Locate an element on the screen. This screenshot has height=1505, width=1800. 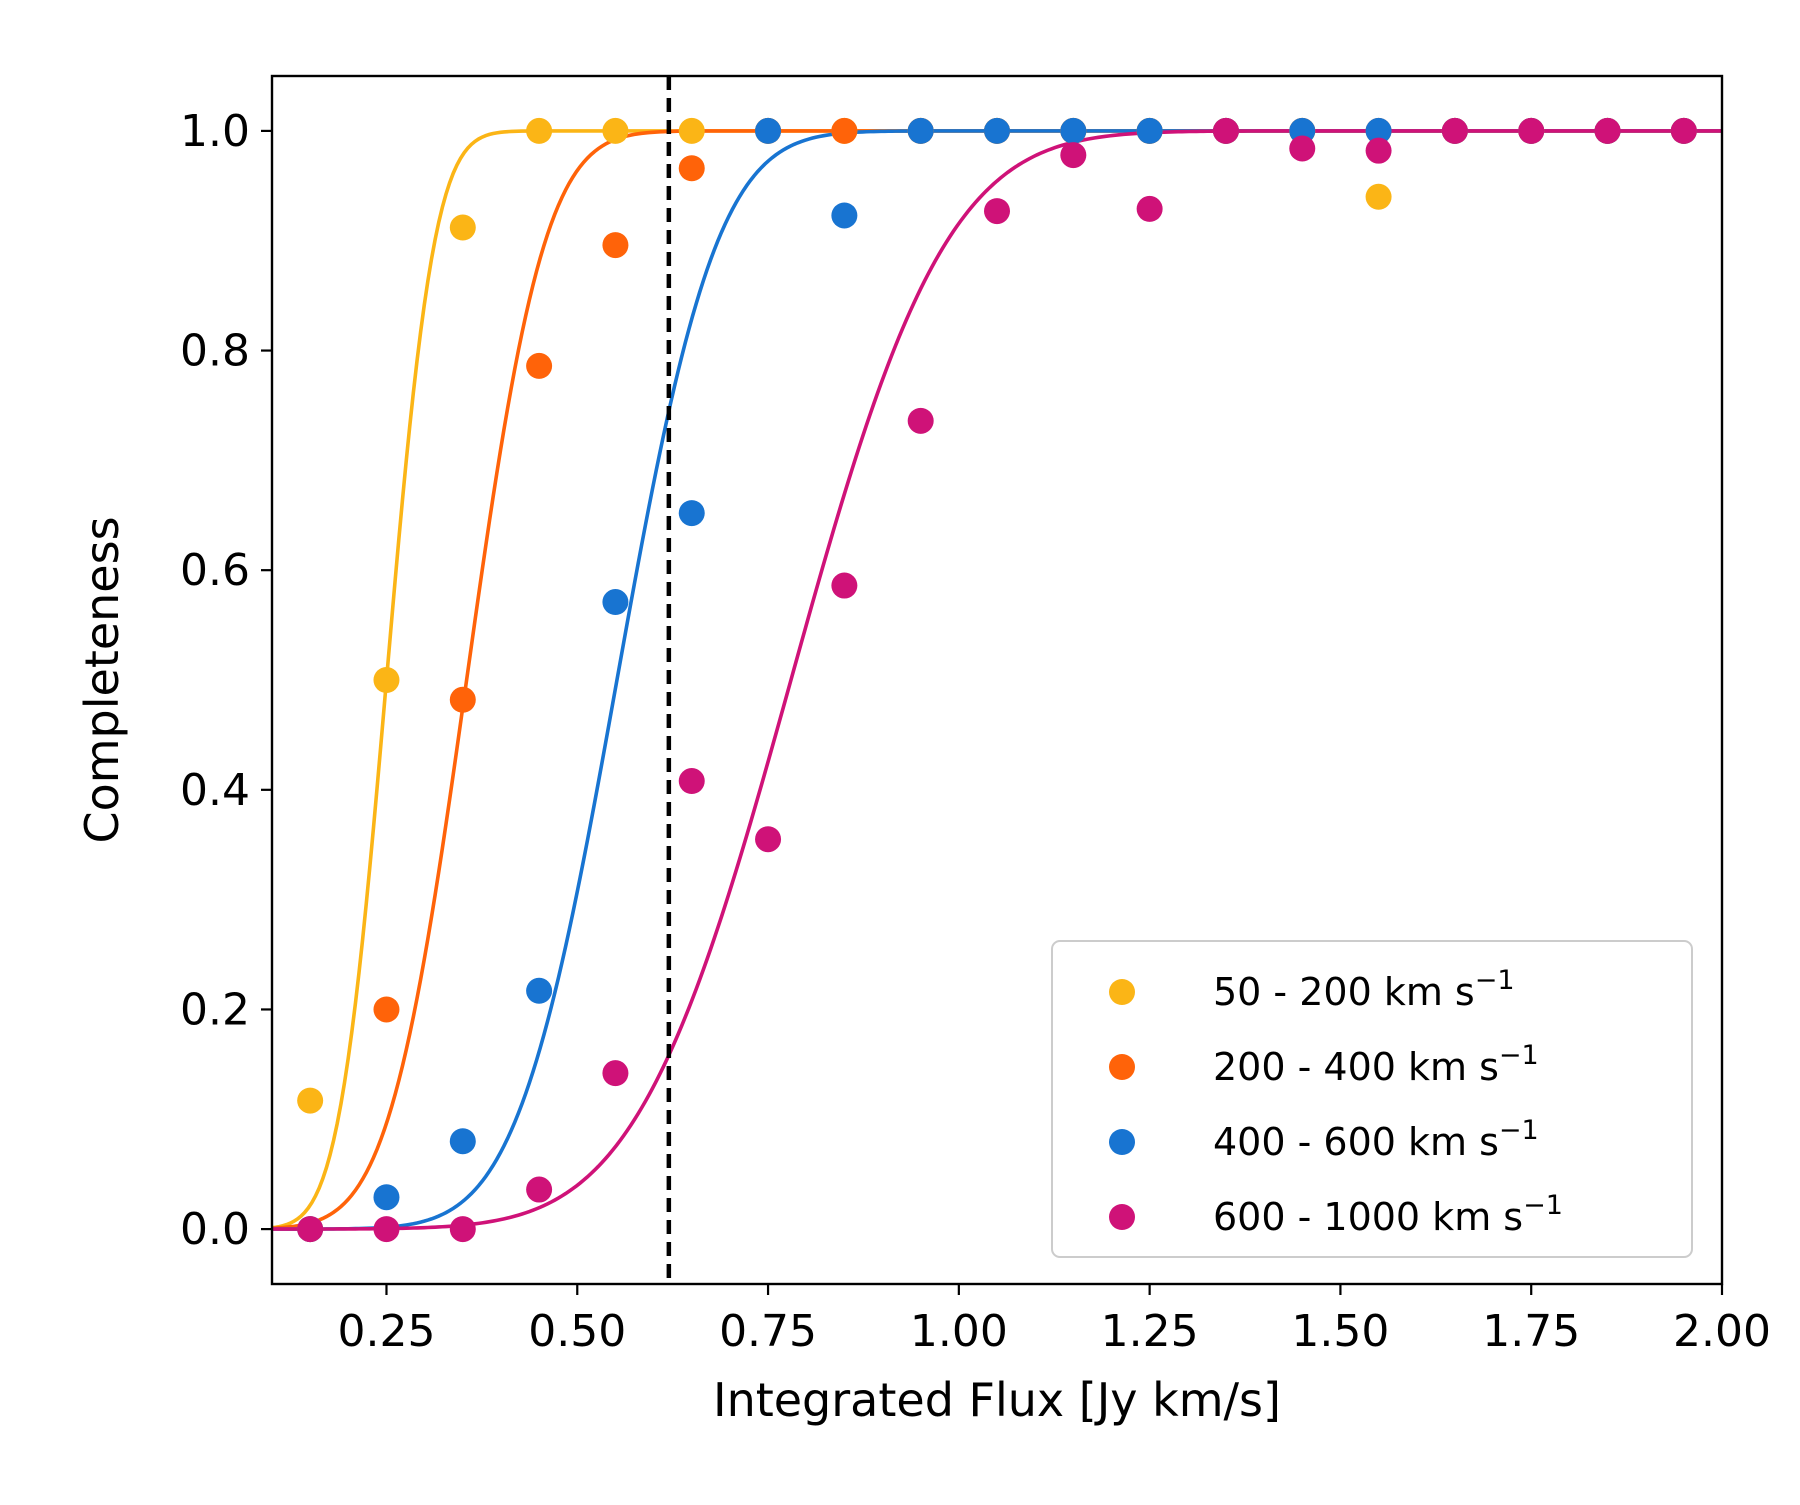
x-tick-label-7: 1.75 is located at coordinates (1531, 1331).